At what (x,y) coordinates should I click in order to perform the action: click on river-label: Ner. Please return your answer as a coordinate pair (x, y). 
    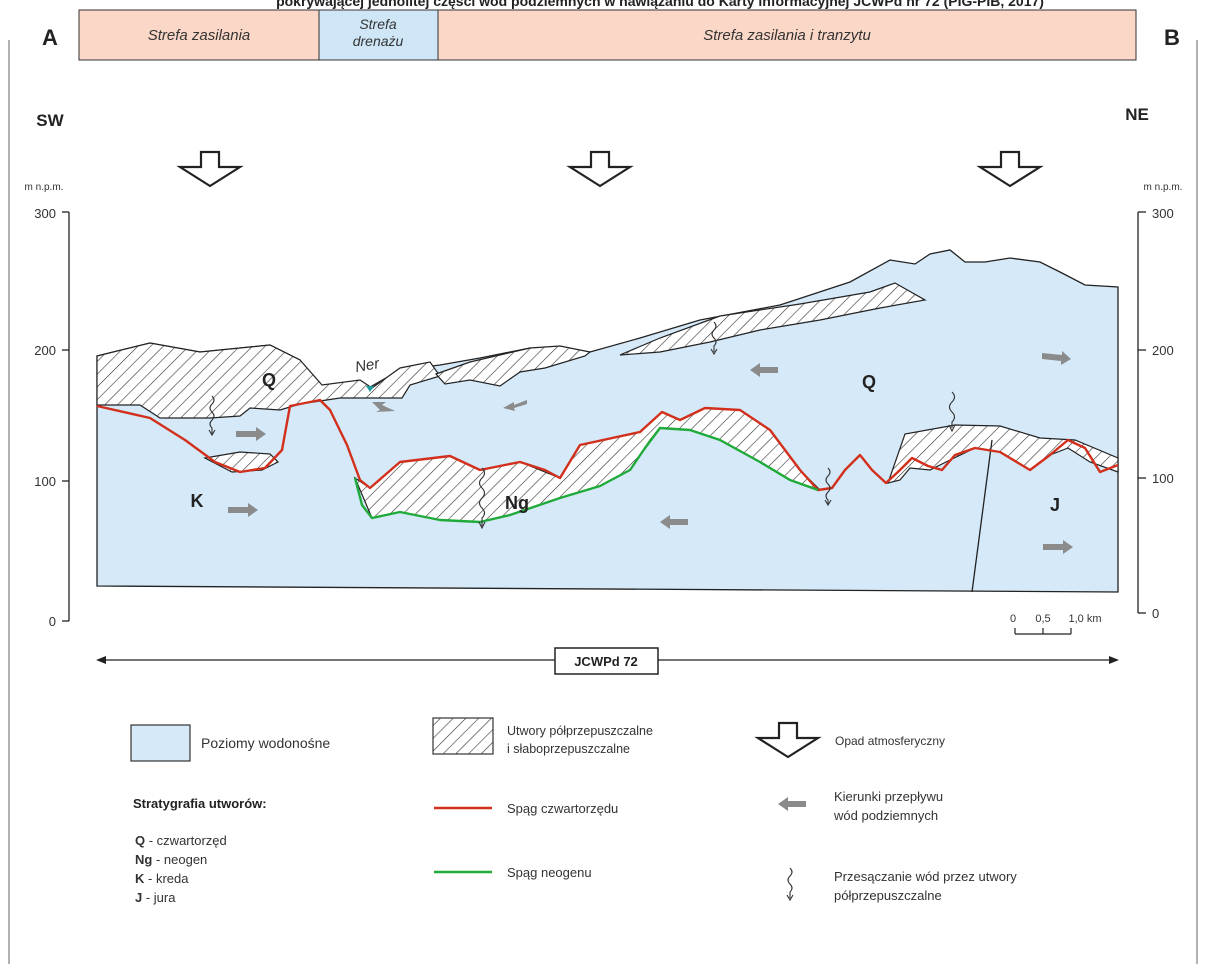
    Looking at the image, I should click on (368, 365).